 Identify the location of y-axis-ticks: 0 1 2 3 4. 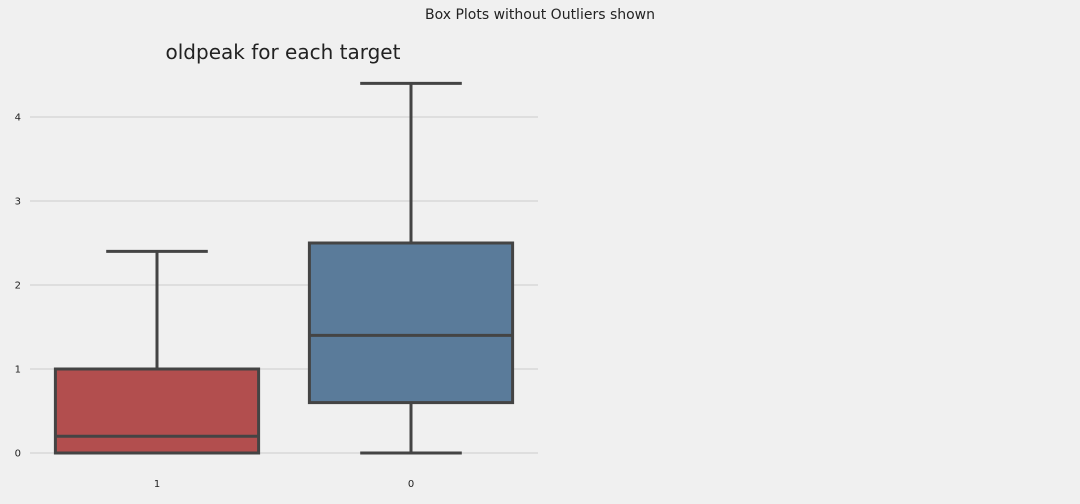
(18, 286).